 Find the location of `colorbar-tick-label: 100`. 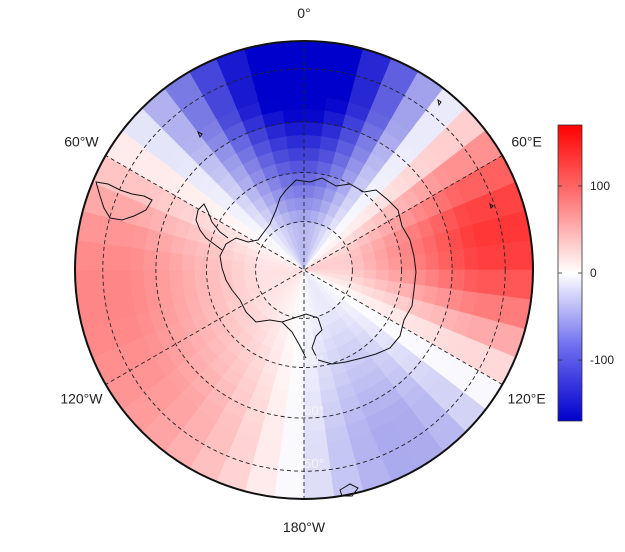

colorbar-tick-label: 100 is located at coordinates (600, 186).